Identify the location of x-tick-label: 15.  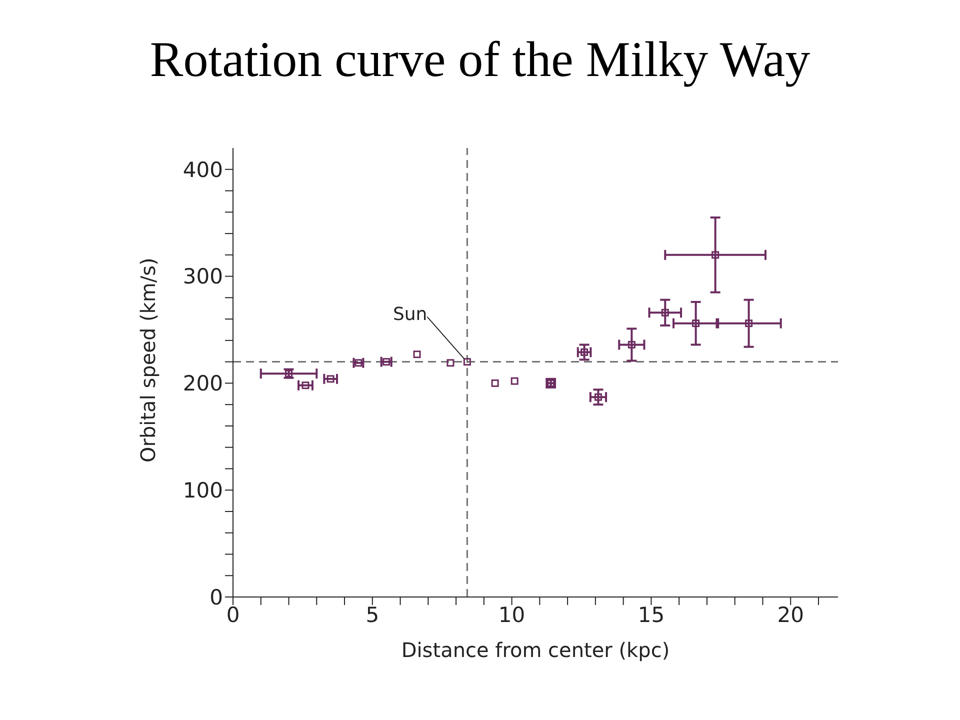
(651, 614).